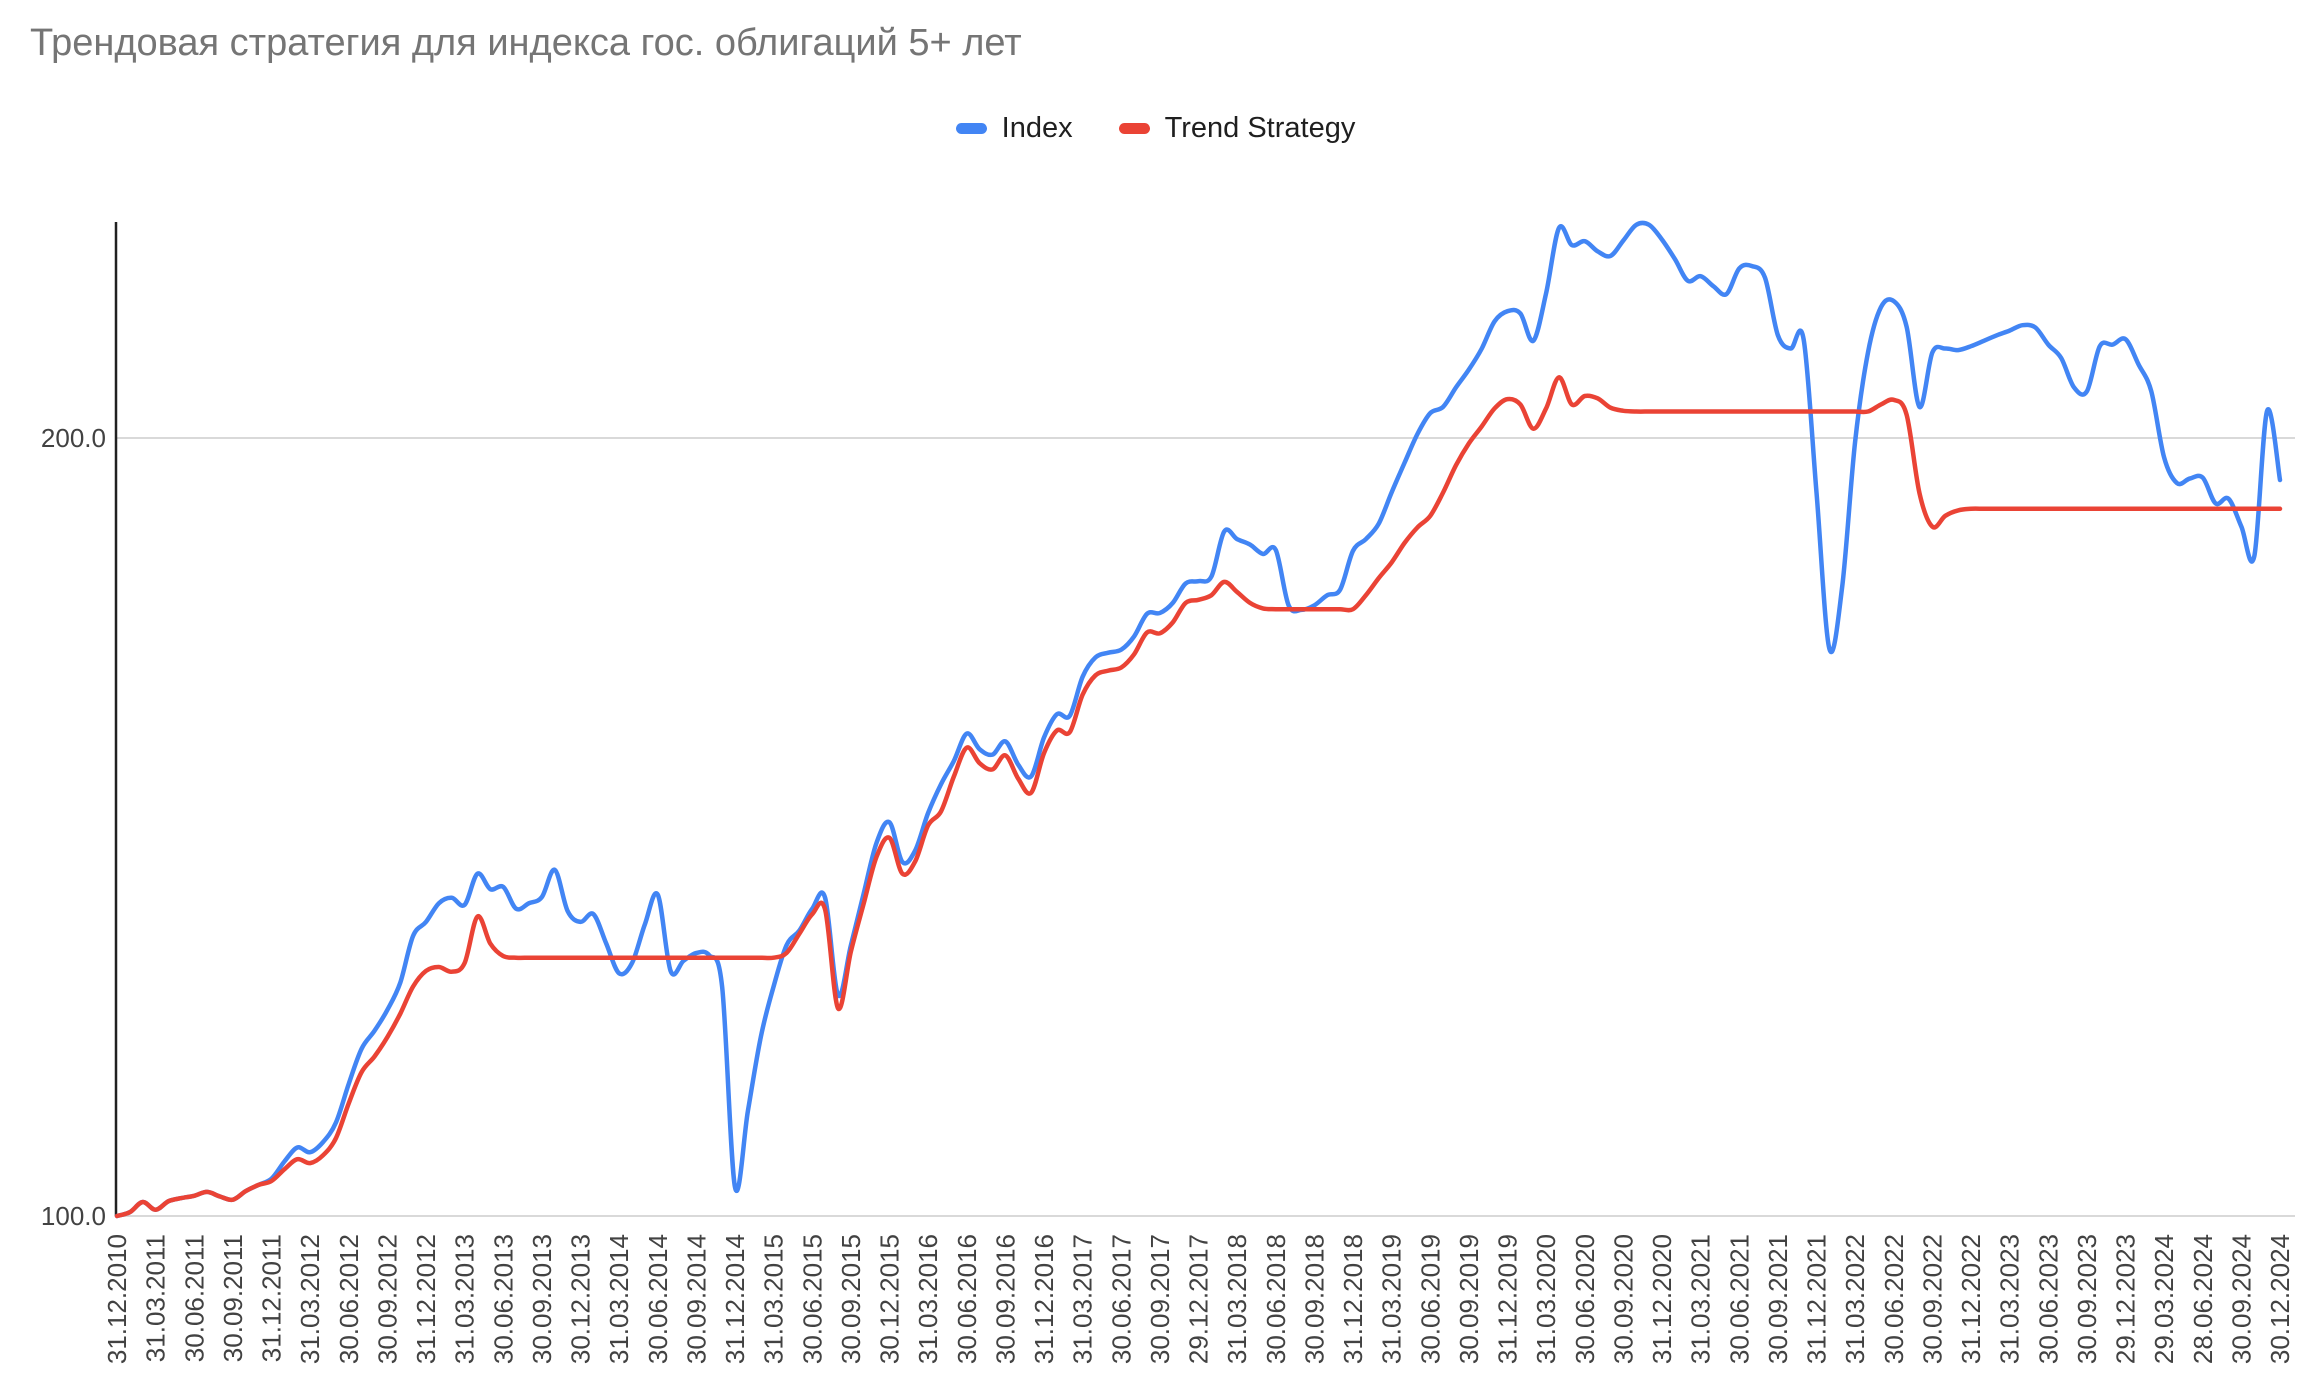 This screenshot has height=1398, width=2311. I want to click on chart-legend: Index Trend Strategy, so click(1155, 128).